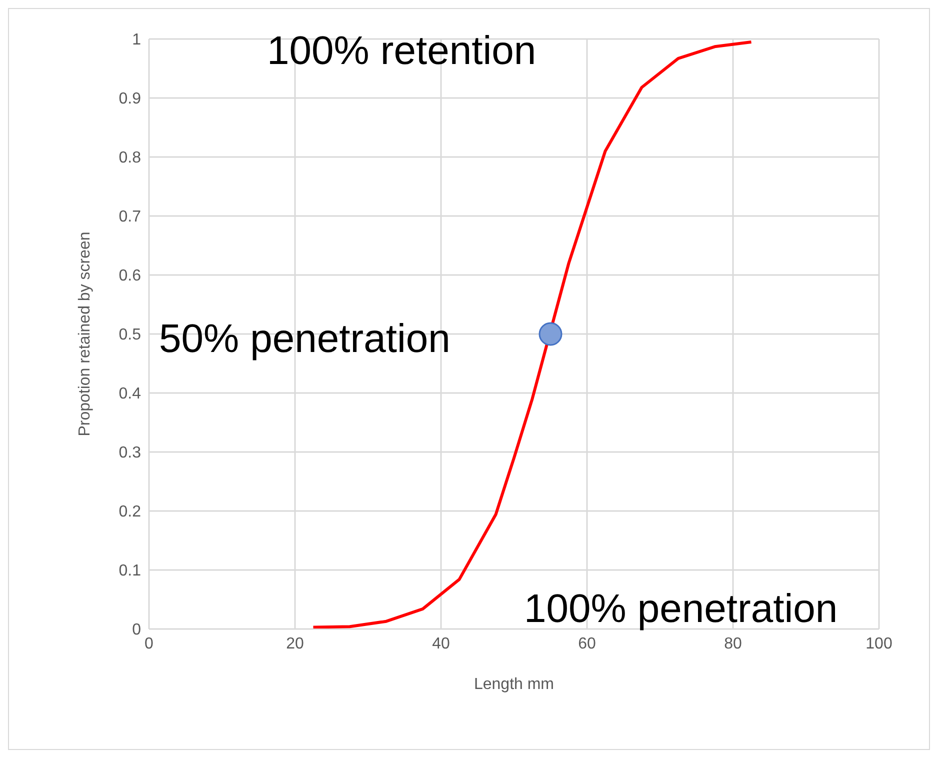 This screenshot has width=945, height=762. Describe the element at coordinates (401, 51) in the screenshot. I see `annotation: 100% retention` at that location.